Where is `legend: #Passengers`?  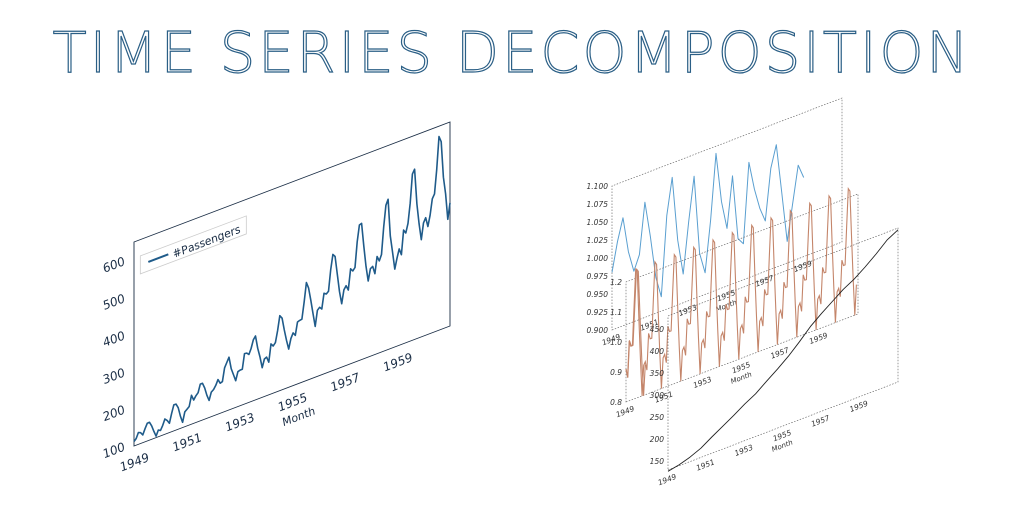
legend: #Passengers is located at coordinates (193, 245).